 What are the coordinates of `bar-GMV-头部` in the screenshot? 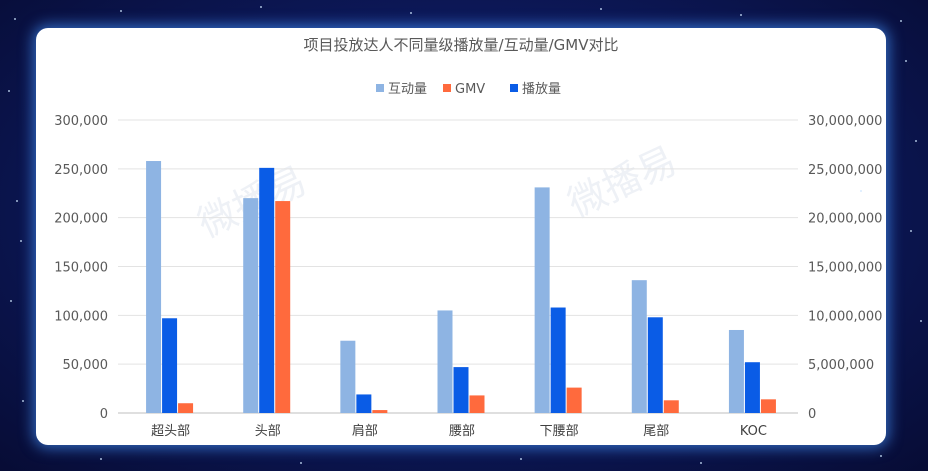 It's located at (283, 307).